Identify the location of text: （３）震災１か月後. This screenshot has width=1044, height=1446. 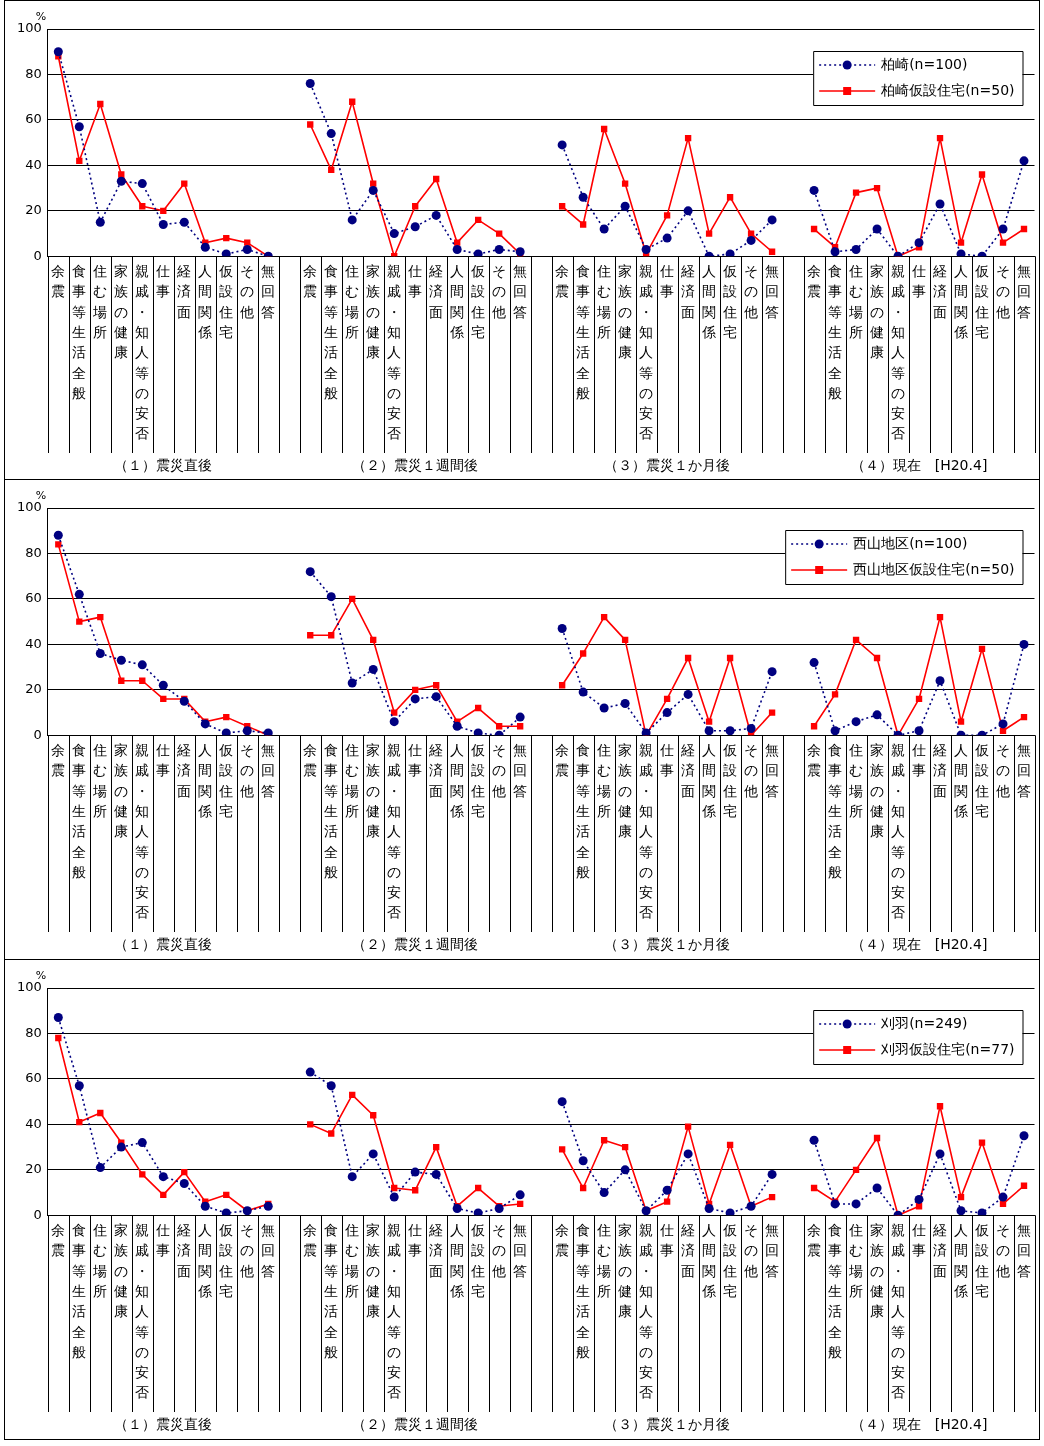
(667, 1423).